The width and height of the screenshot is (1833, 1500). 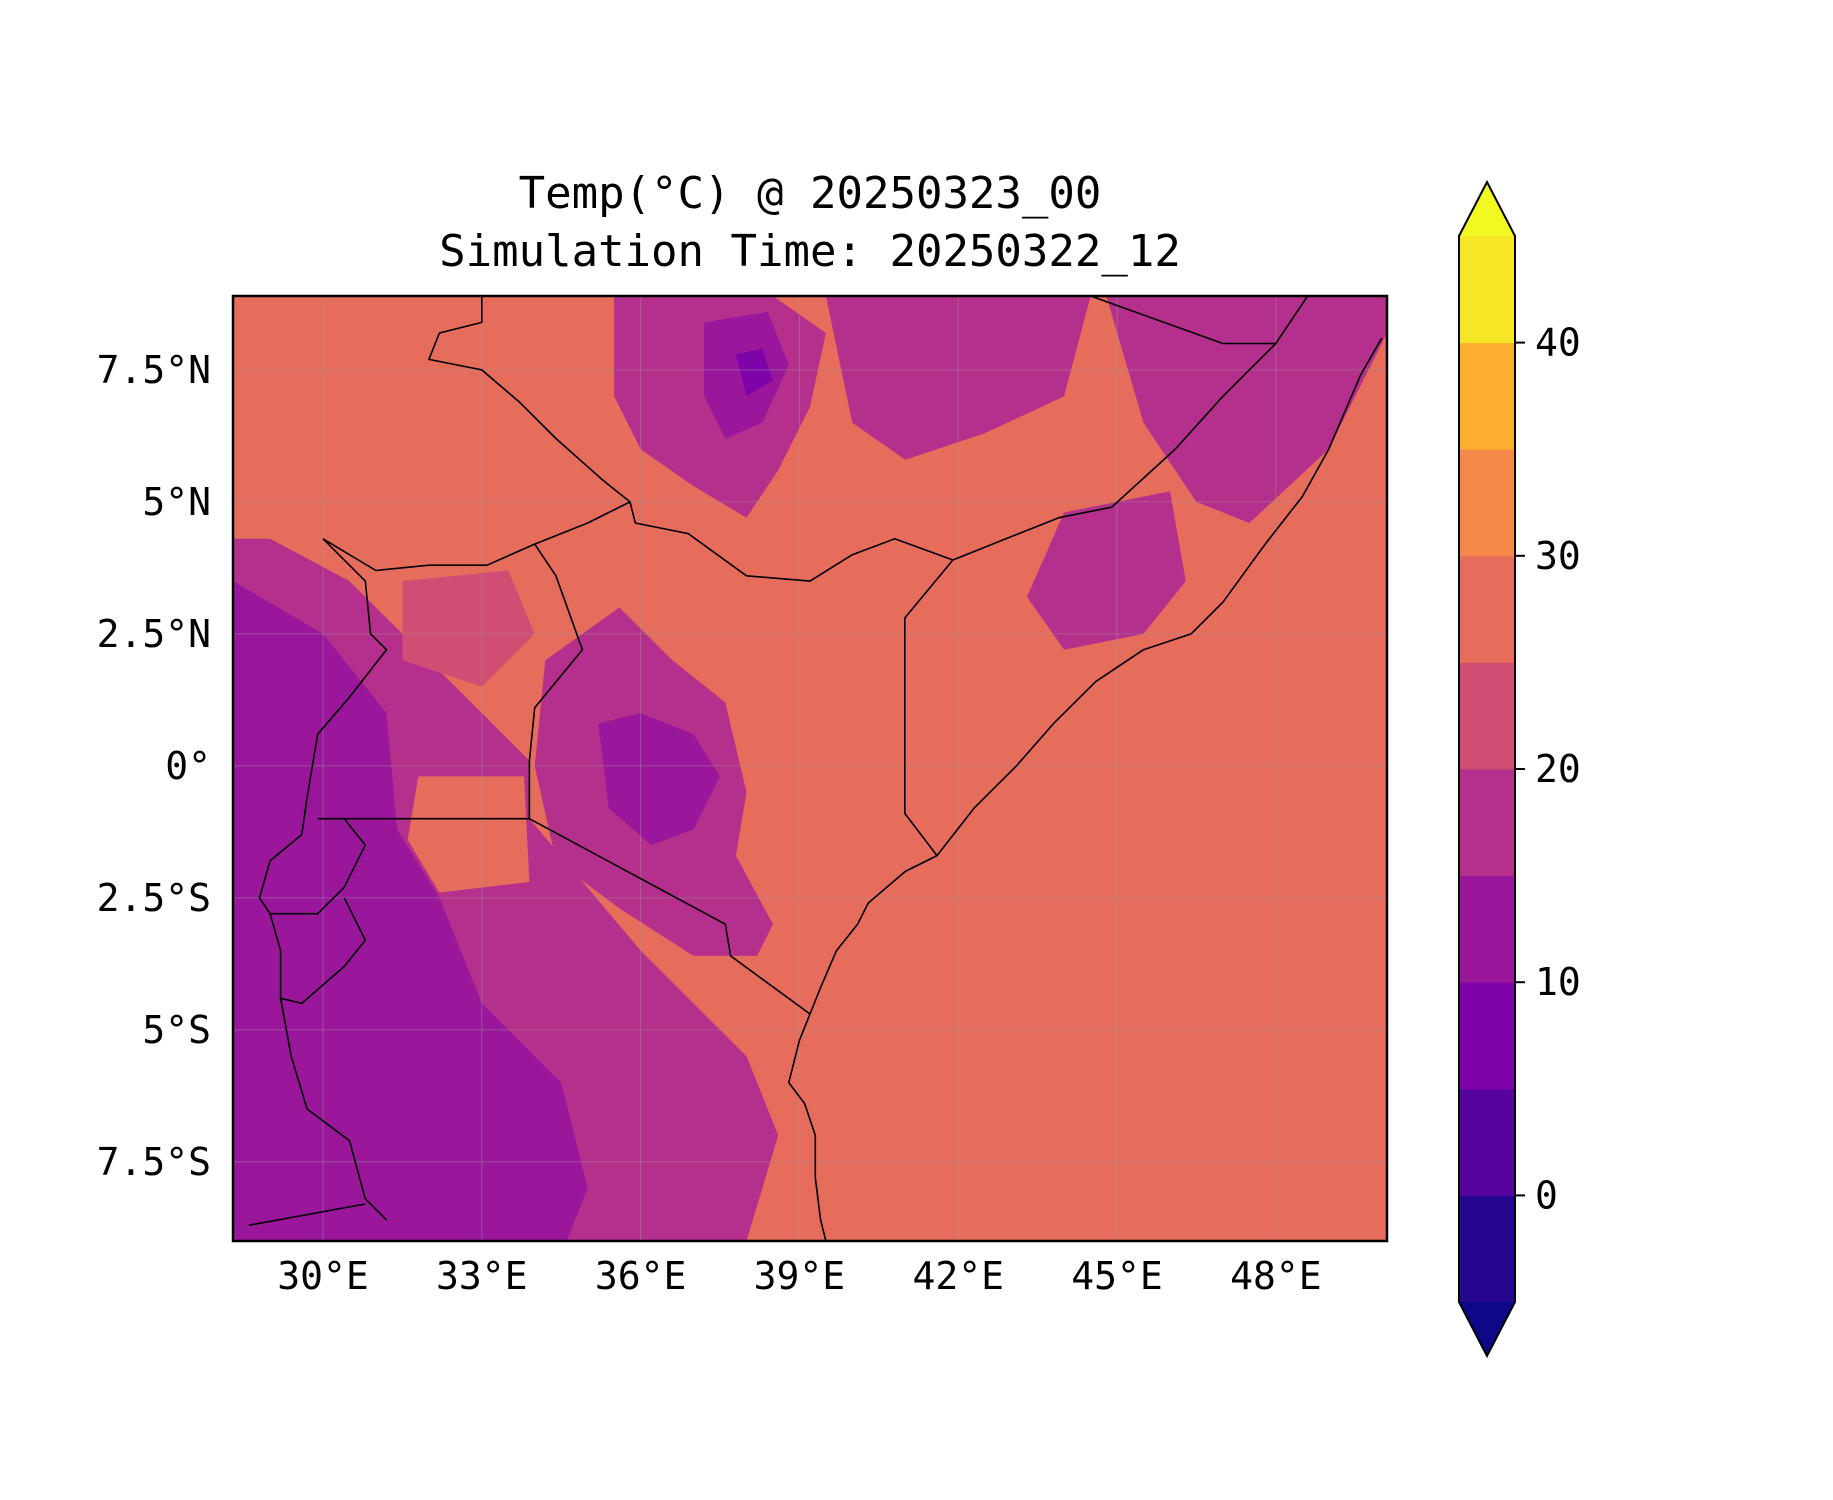 What do you see at coordinates (1276, 1276) in the screenshot?
I see `lon-tick-label: 48°E` at bounding box center [1276, 1276].